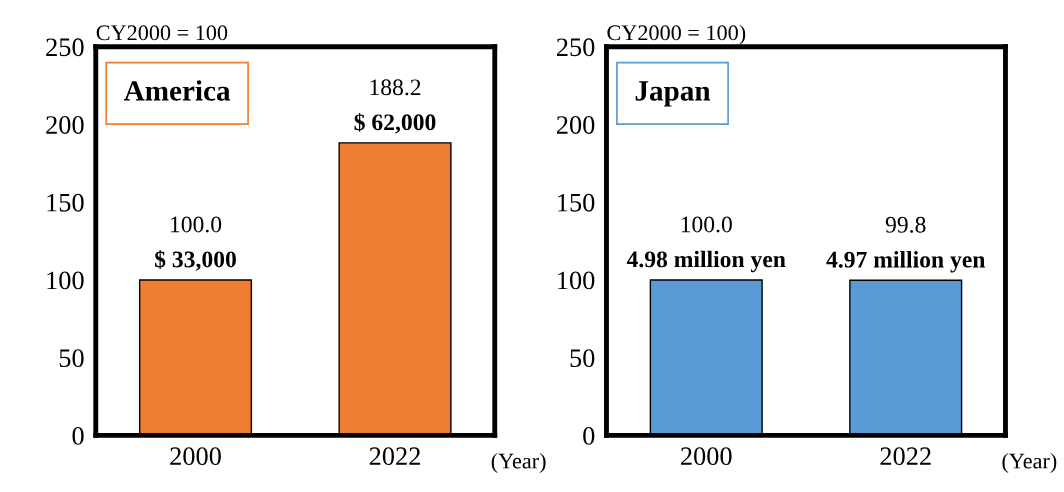  Describe the element at coordinates (177, 90) in the screenshot. I see `text: America` at that location.